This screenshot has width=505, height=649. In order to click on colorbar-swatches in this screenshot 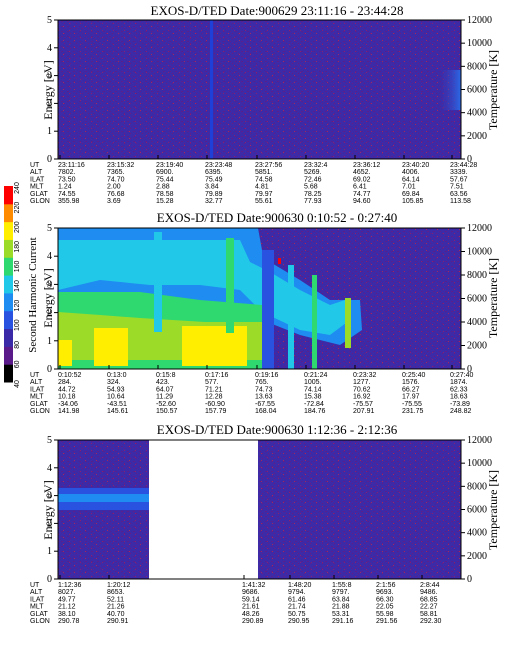, I will do `click(8, 284)`.